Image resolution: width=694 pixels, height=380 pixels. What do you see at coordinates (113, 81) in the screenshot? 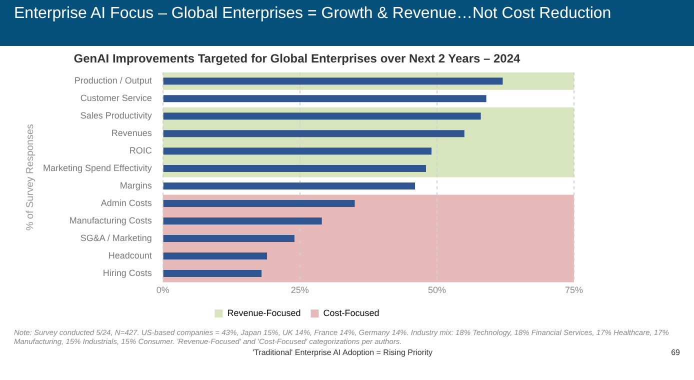
I see `y-tick-label: Production / Output` at bounding box center [113, 81].